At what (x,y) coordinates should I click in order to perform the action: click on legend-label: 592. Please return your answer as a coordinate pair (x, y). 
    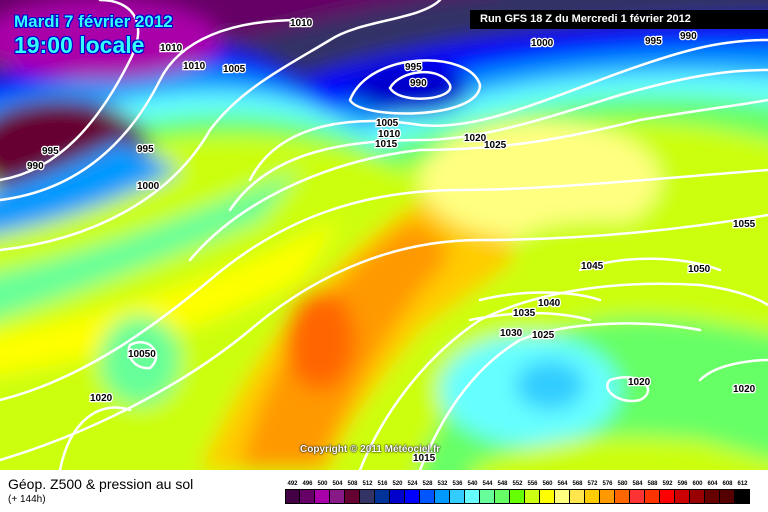
    Looking at the image, I should click on (667, 484).